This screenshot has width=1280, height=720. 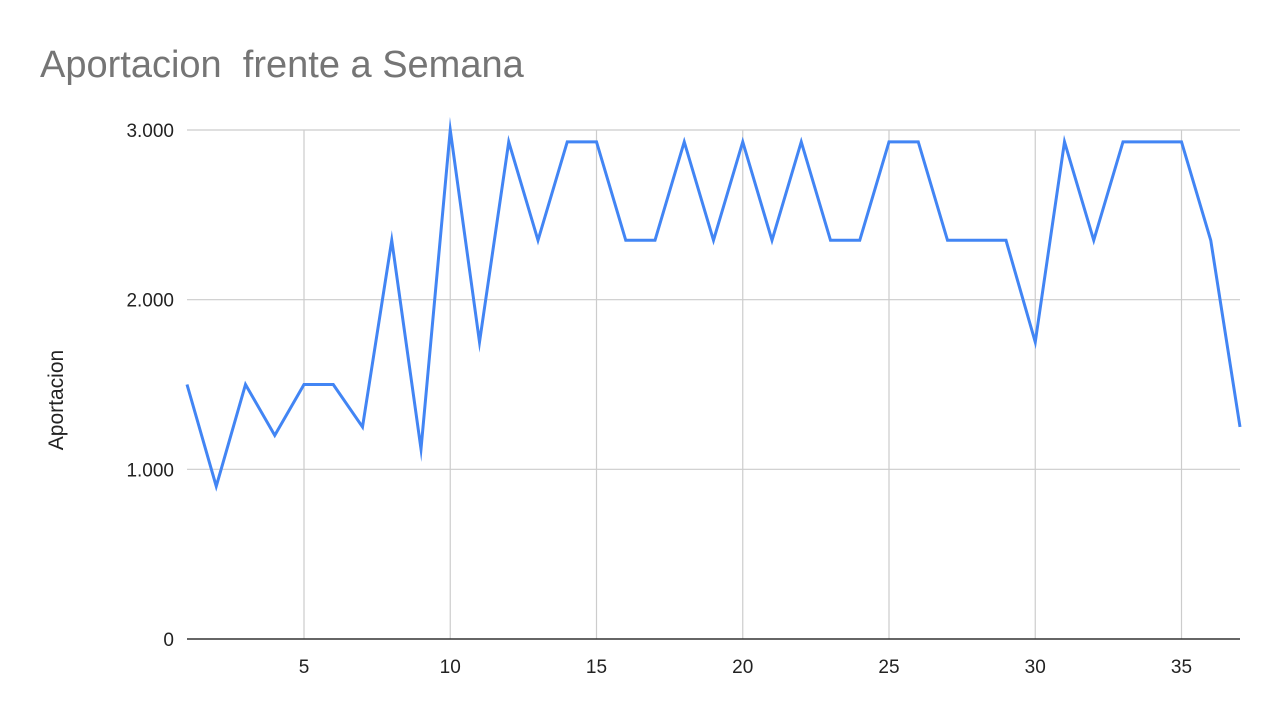 What do you see at coordinates (1181, 667) in the screenshot?
I see `x-tick-label: 35` at bounding box center [1181, 667].